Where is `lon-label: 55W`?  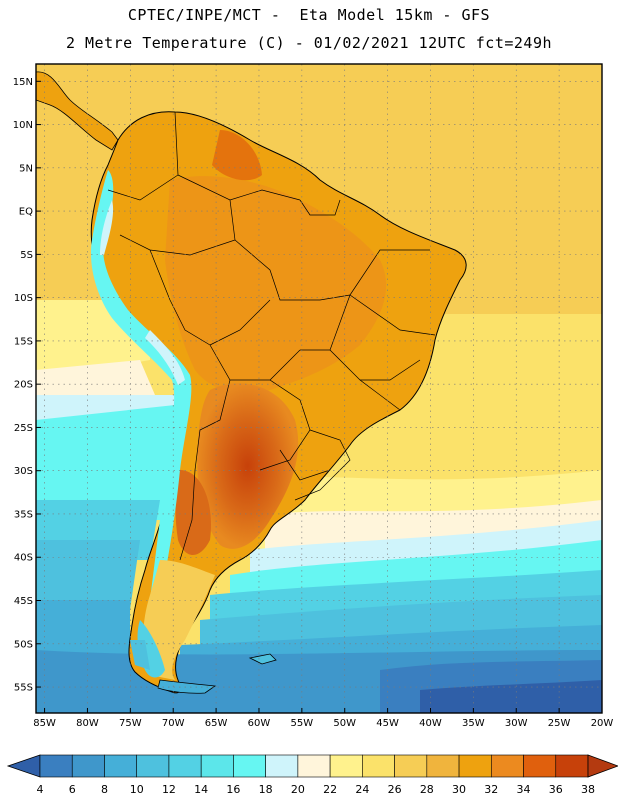
lon-label: 55W is located at coordinates (302, 723).